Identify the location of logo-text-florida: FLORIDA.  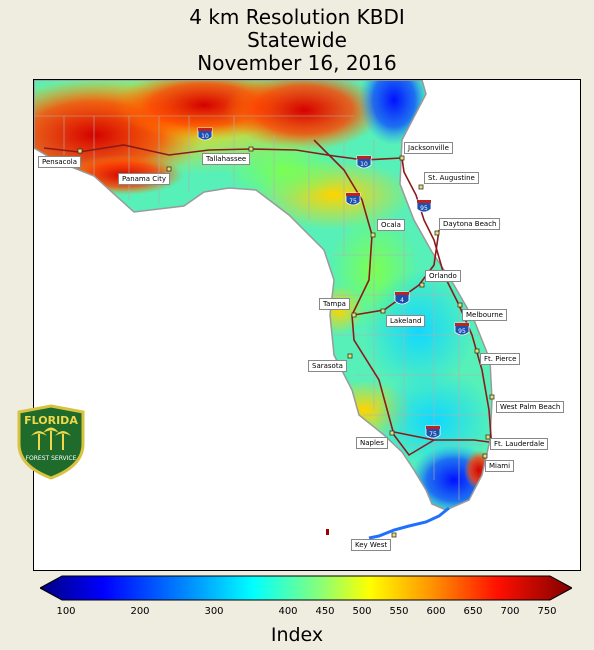
(51, 420).